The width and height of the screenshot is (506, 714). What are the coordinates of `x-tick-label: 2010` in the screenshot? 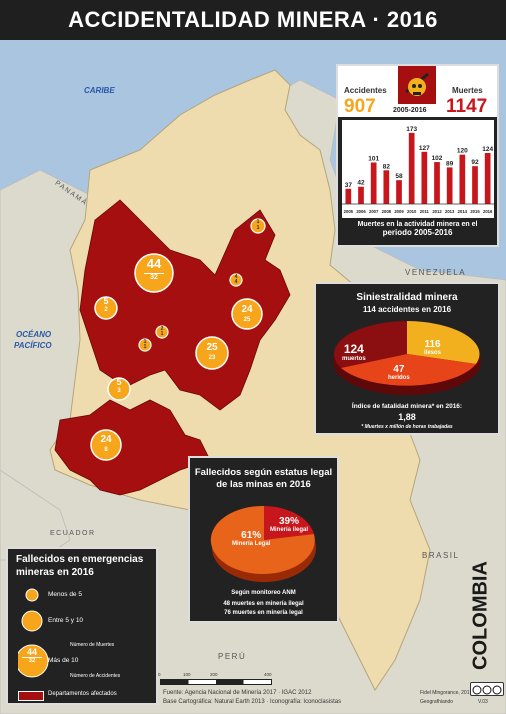 It's located at (412, 211).